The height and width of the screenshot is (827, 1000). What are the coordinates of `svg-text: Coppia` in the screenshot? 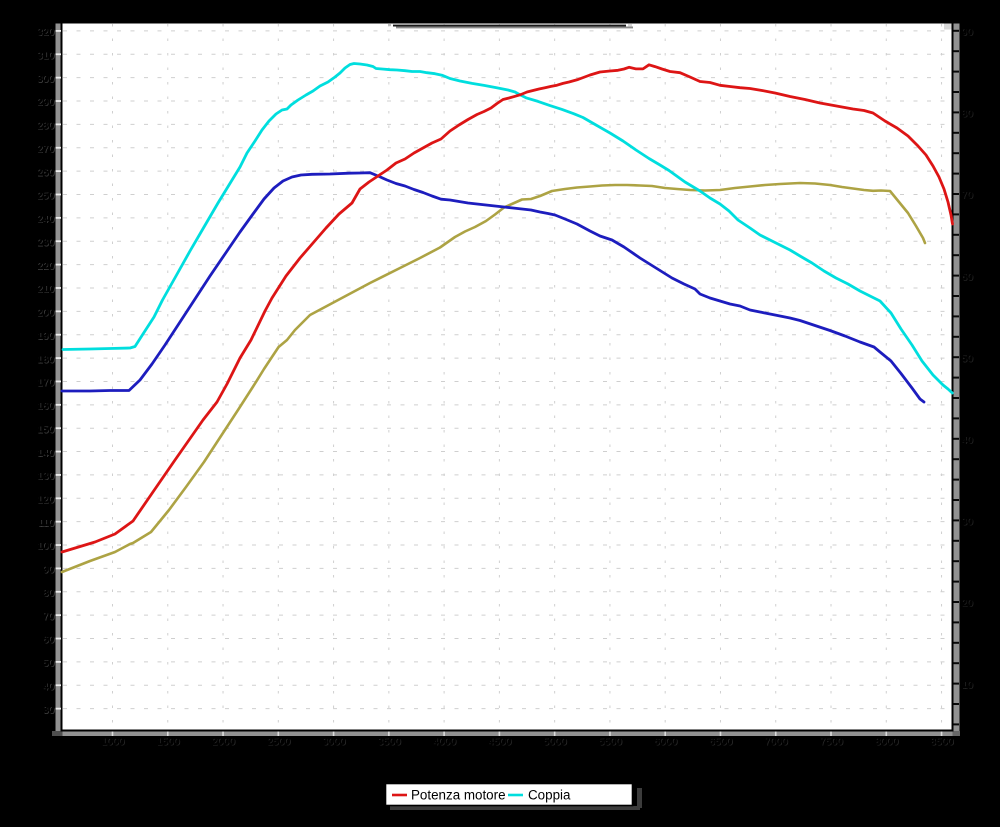 It's located at (549, 795).